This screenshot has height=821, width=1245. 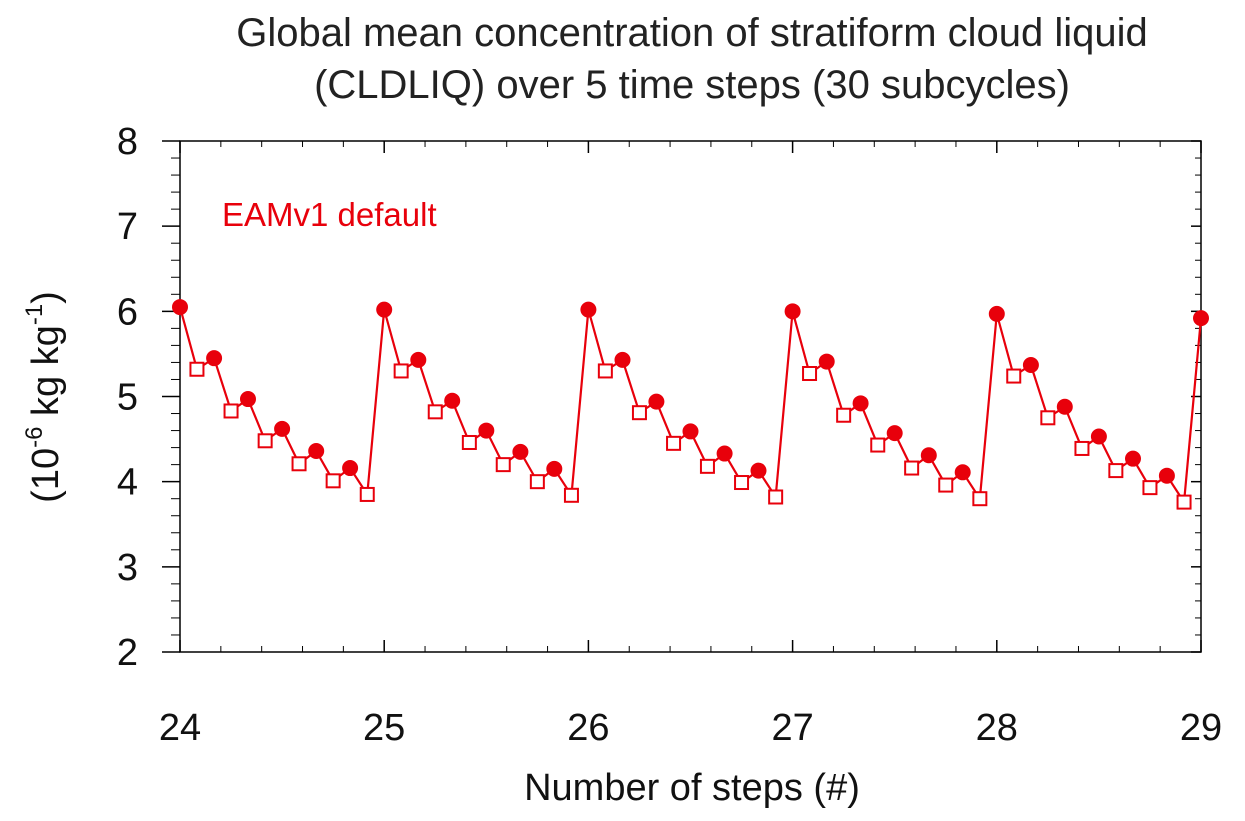 What do you see at coordinates (34, 437) in the screenshot?
I see `y-axis-label-exponent-1: -6` at bounding box center [34, 437].